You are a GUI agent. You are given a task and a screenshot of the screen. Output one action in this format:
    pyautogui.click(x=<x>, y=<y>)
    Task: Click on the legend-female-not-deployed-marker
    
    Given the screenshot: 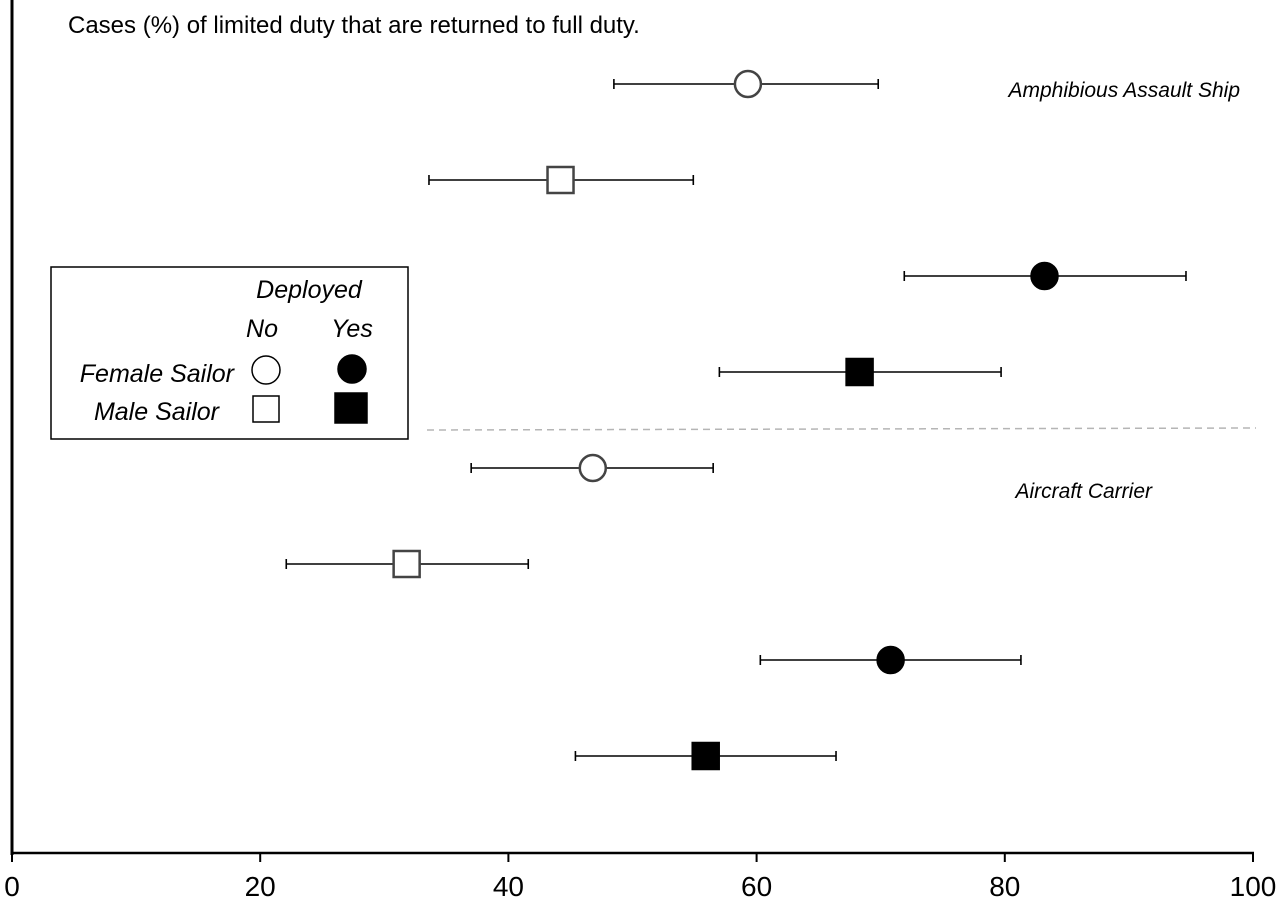 What is the action you would take?
    pyautogui.click(x=266, y=370)
    